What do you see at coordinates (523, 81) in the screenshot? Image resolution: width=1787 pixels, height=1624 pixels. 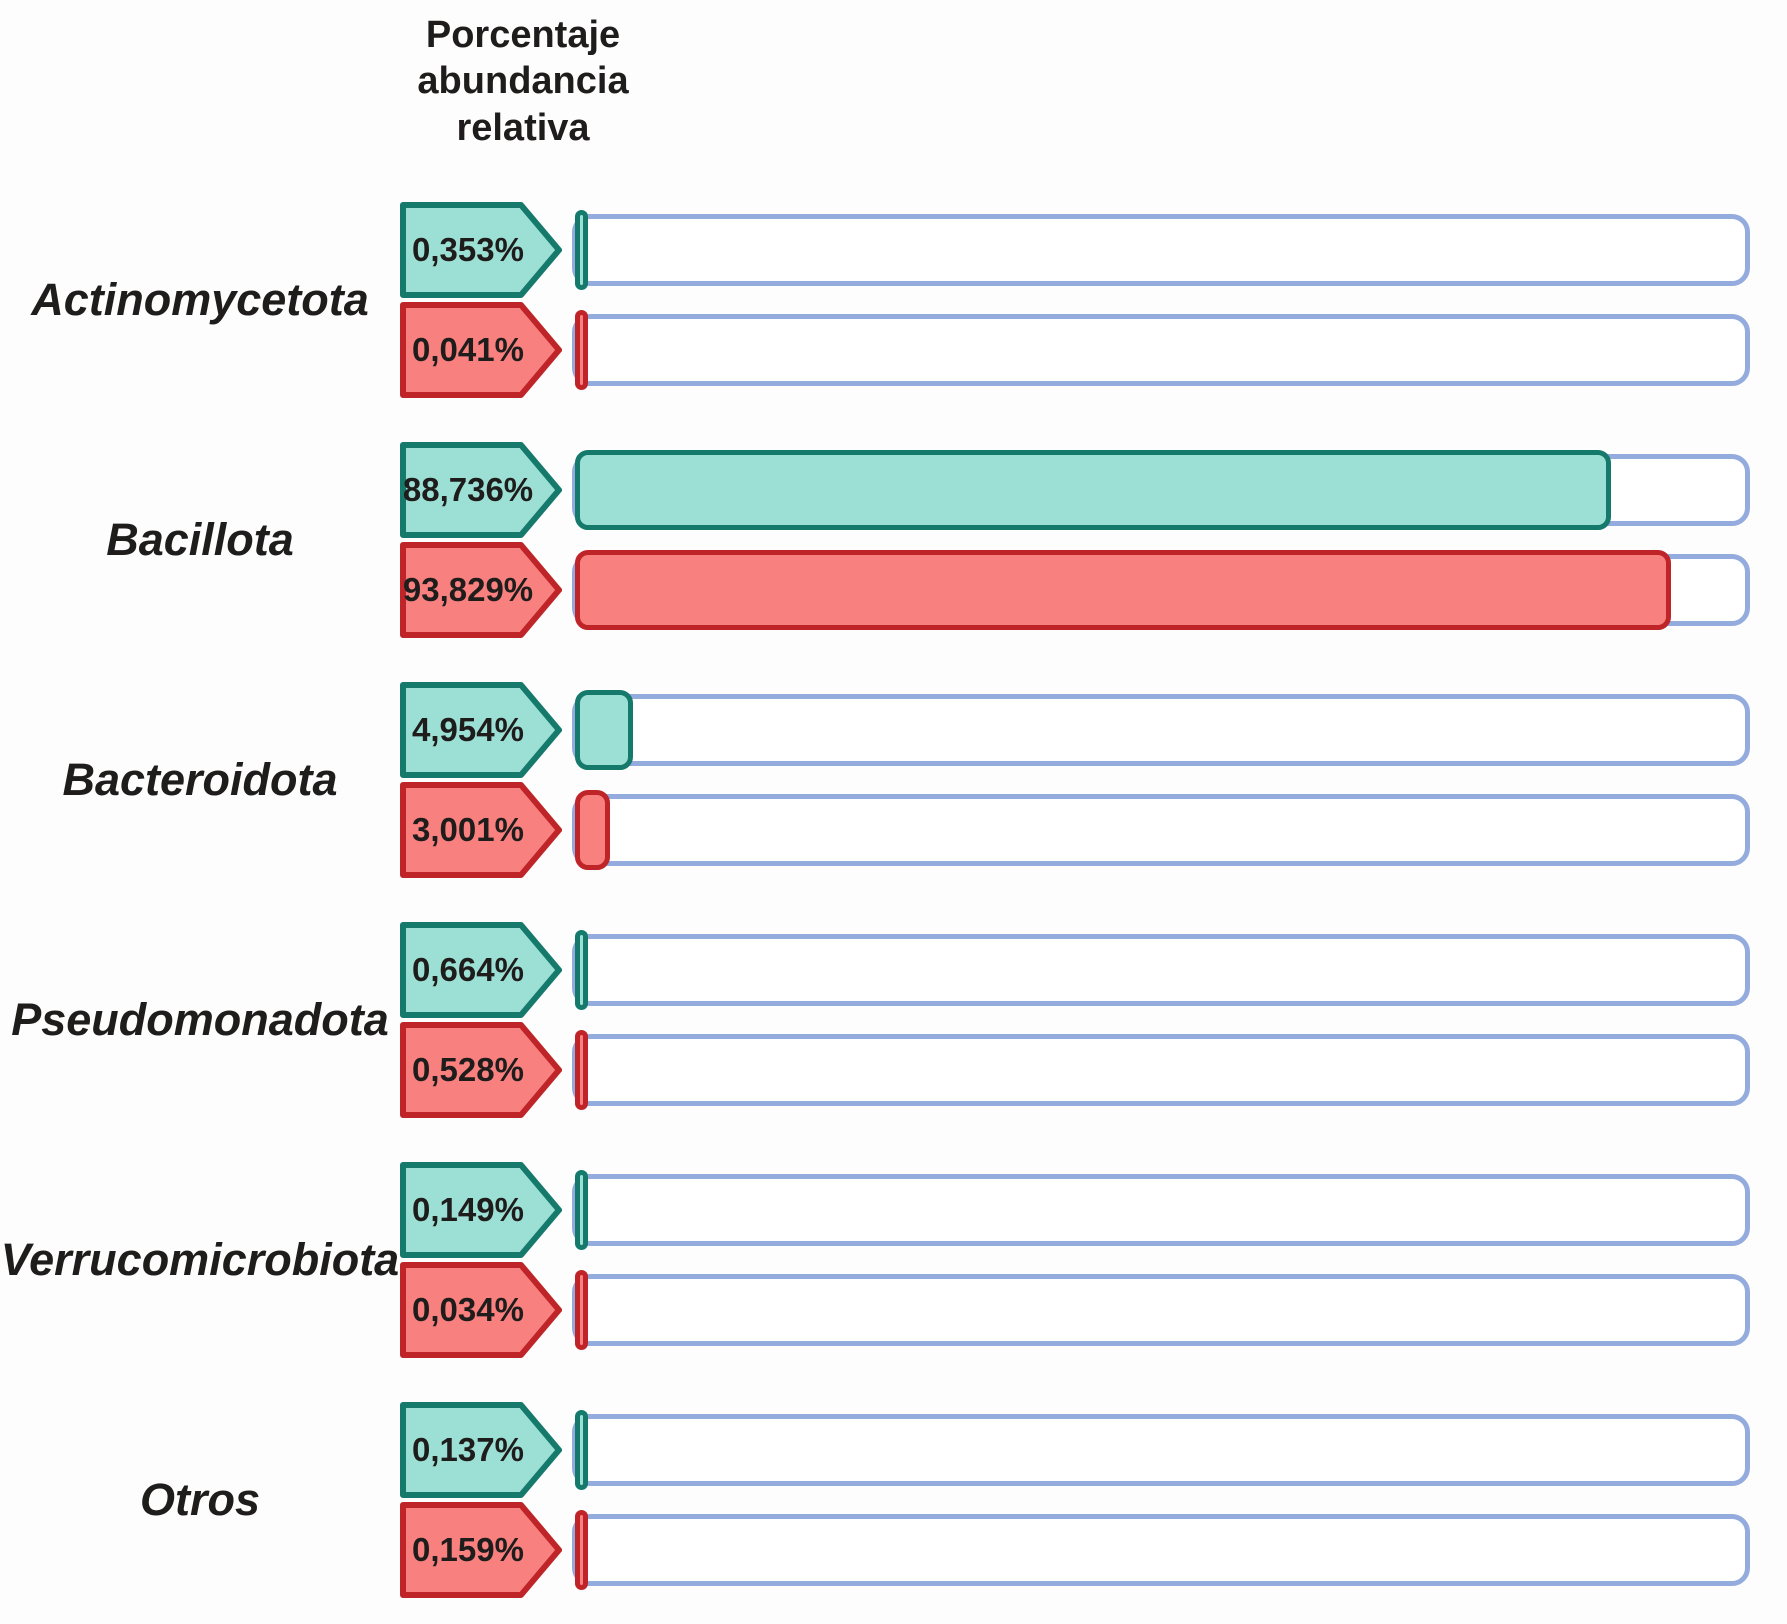 I see `chart-title: Porcentaje abundancia relativa` at bounding box center [523, 81].